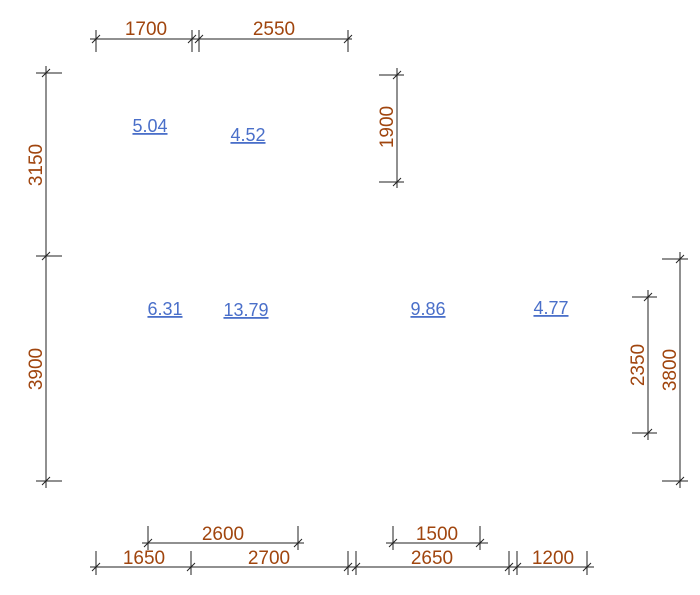 This screenshot has width=700, height=595. Describe the element at coordinates (36, 165) in the screenshot. I see `dim-left-1: 3150` at that location.